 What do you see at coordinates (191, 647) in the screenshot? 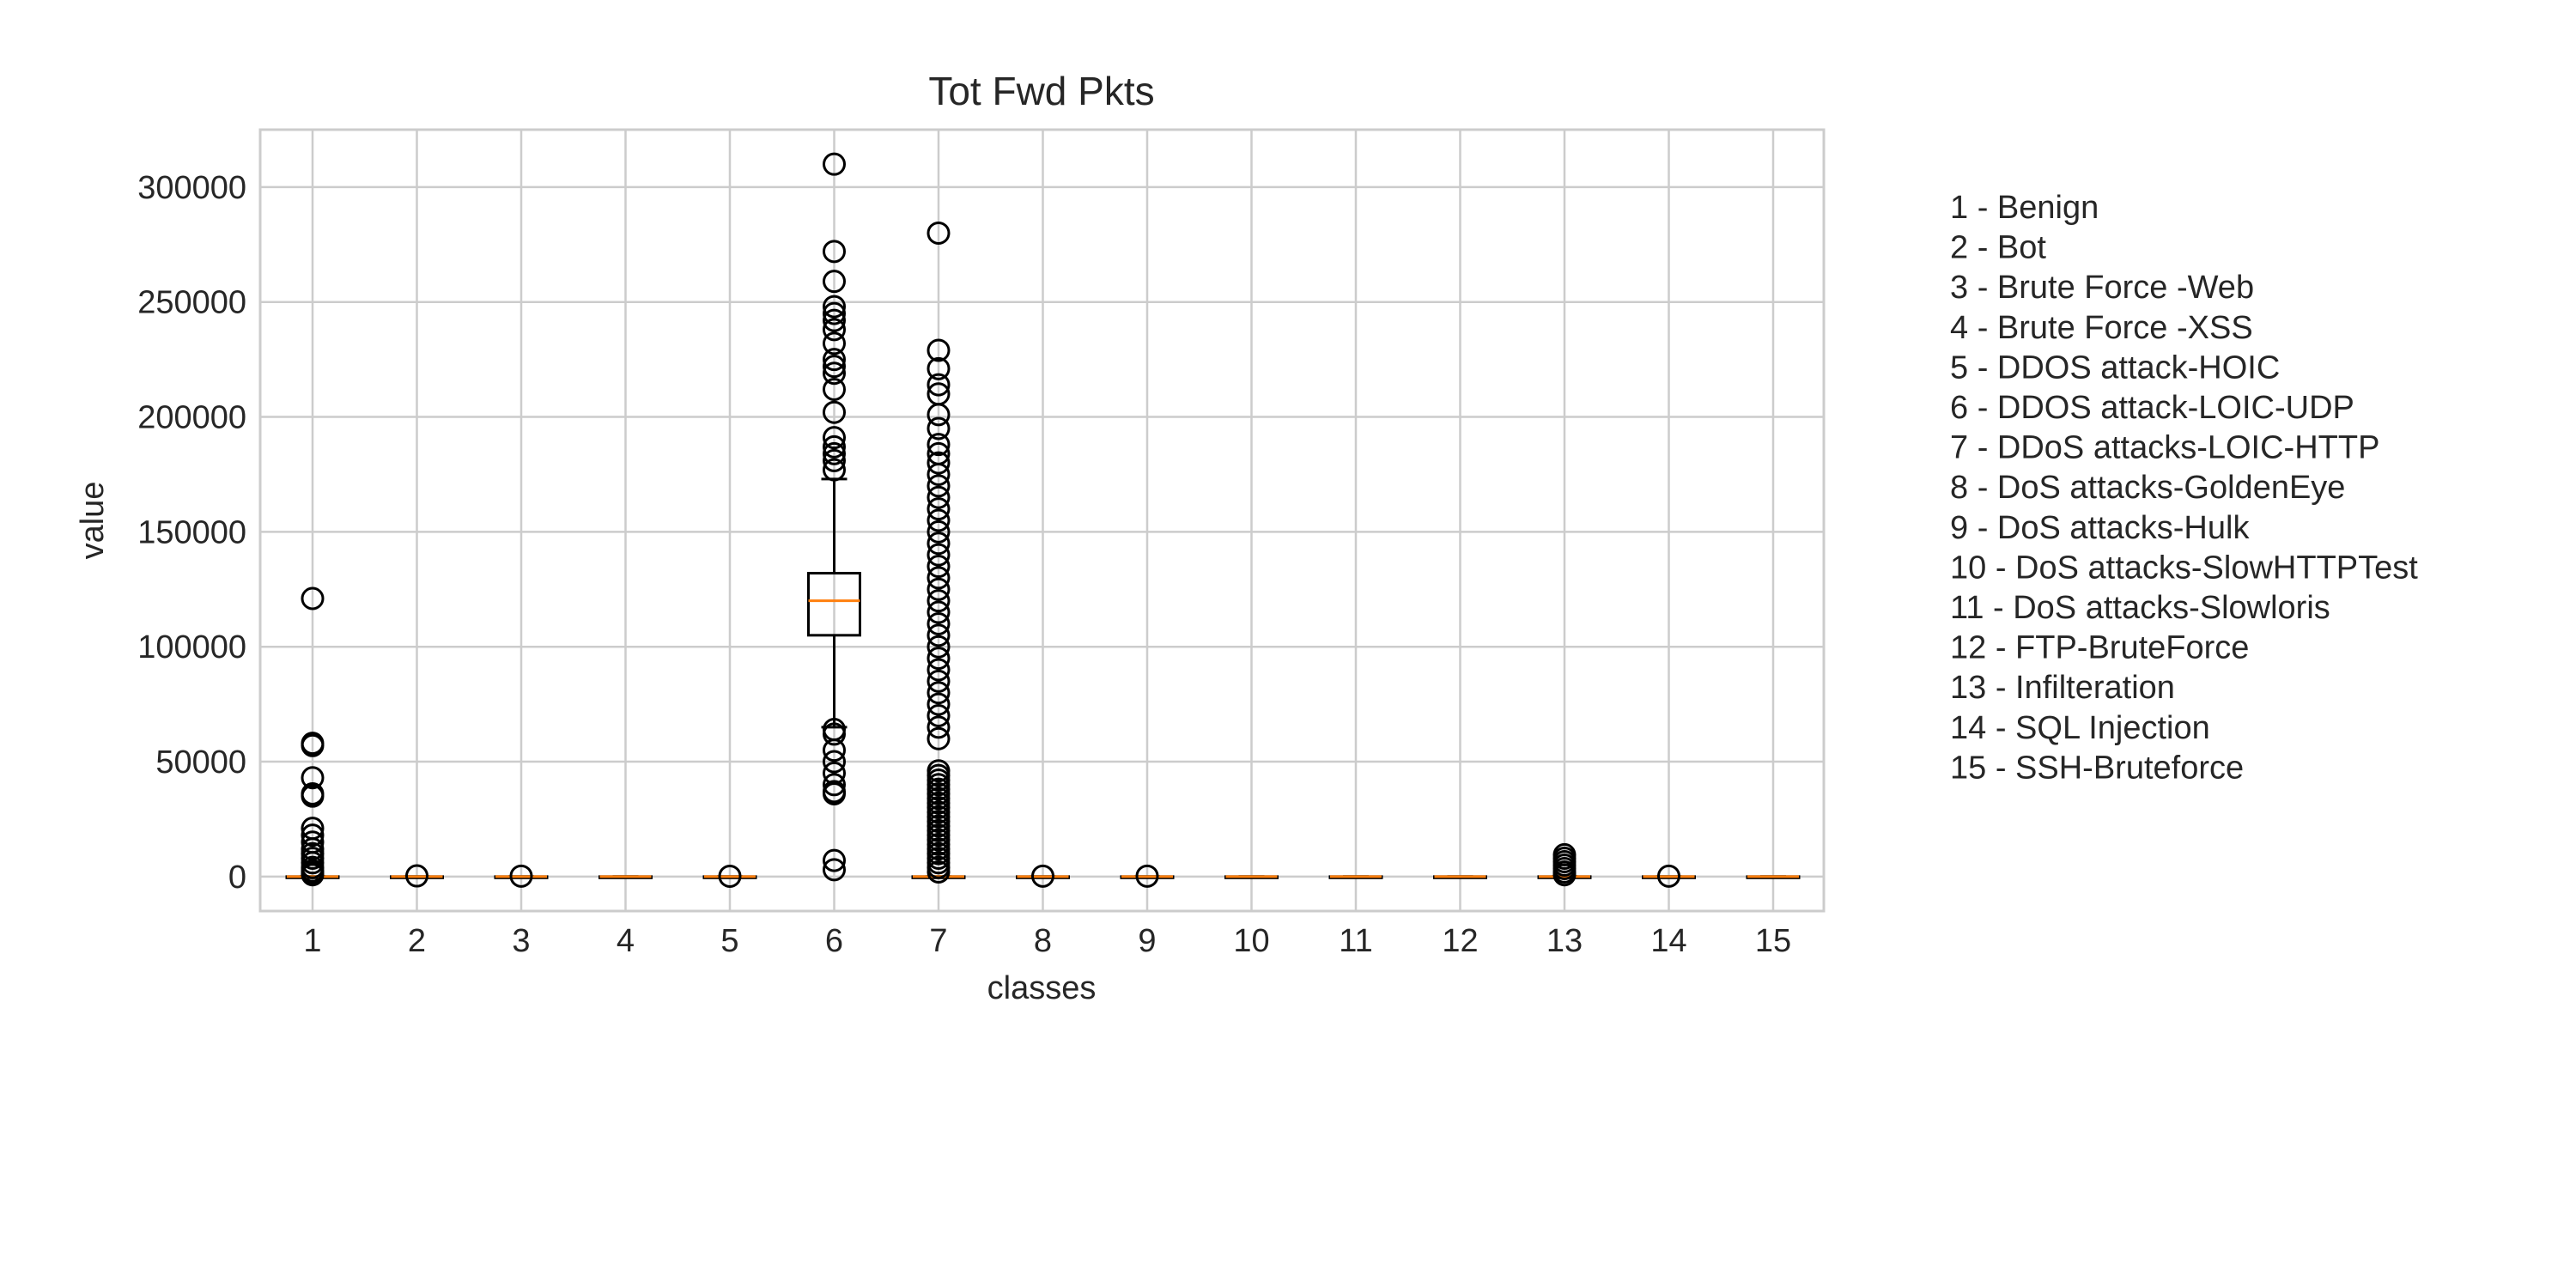
I see `y-tick-label: 100000` at bounding box center [191, 647].